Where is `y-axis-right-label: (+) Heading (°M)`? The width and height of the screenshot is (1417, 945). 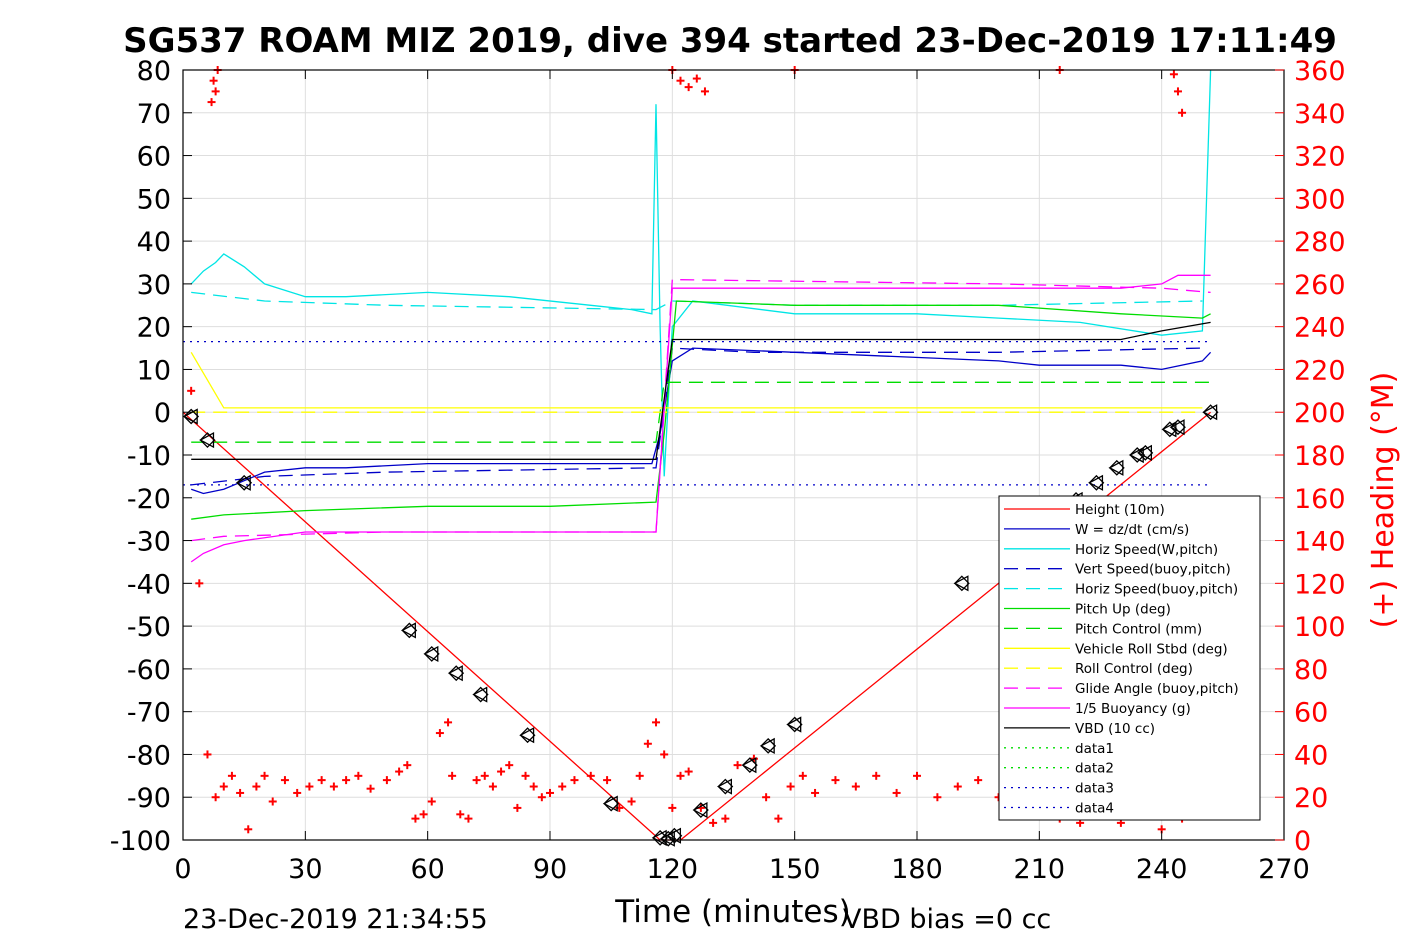 y-axis-right-label: (+) Heading (°M) is located at coordinates (1383, 500).